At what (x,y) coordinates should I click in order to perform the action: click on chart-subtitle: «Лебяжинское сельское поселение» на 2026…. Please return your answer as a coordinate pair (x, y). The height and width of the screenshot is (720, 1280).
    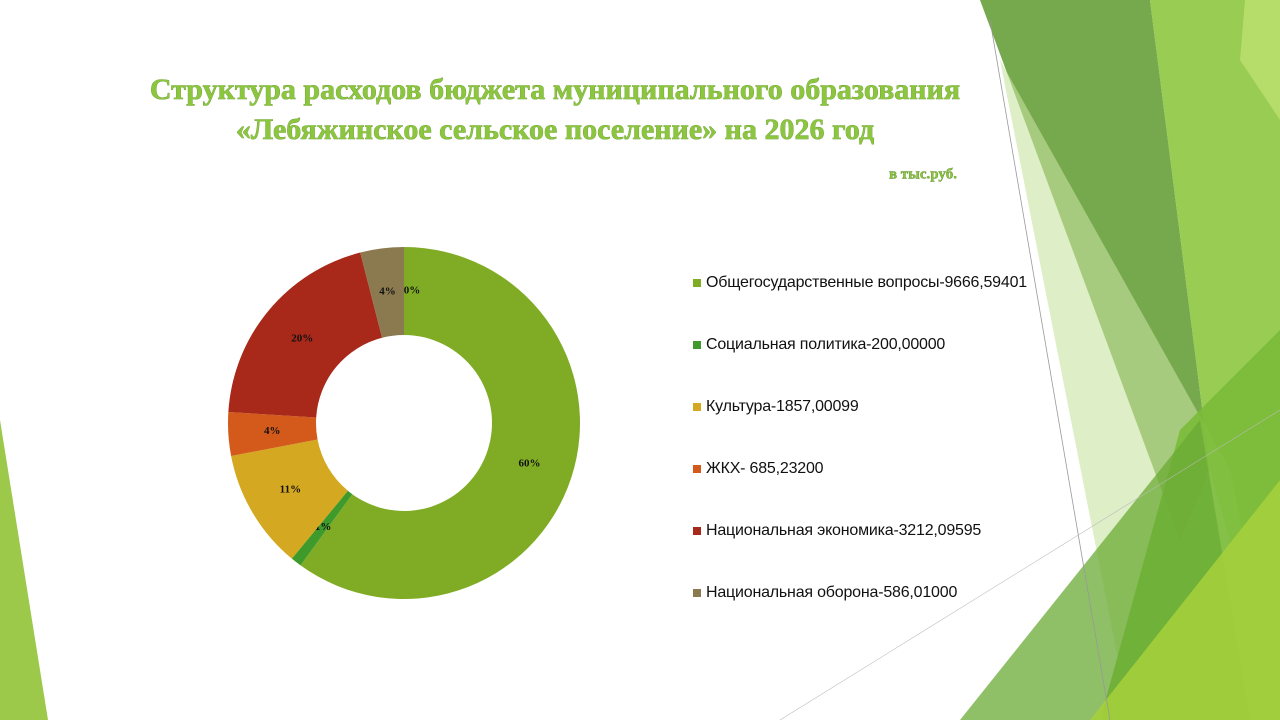
    Looking at the image, I should click on (555, 129).